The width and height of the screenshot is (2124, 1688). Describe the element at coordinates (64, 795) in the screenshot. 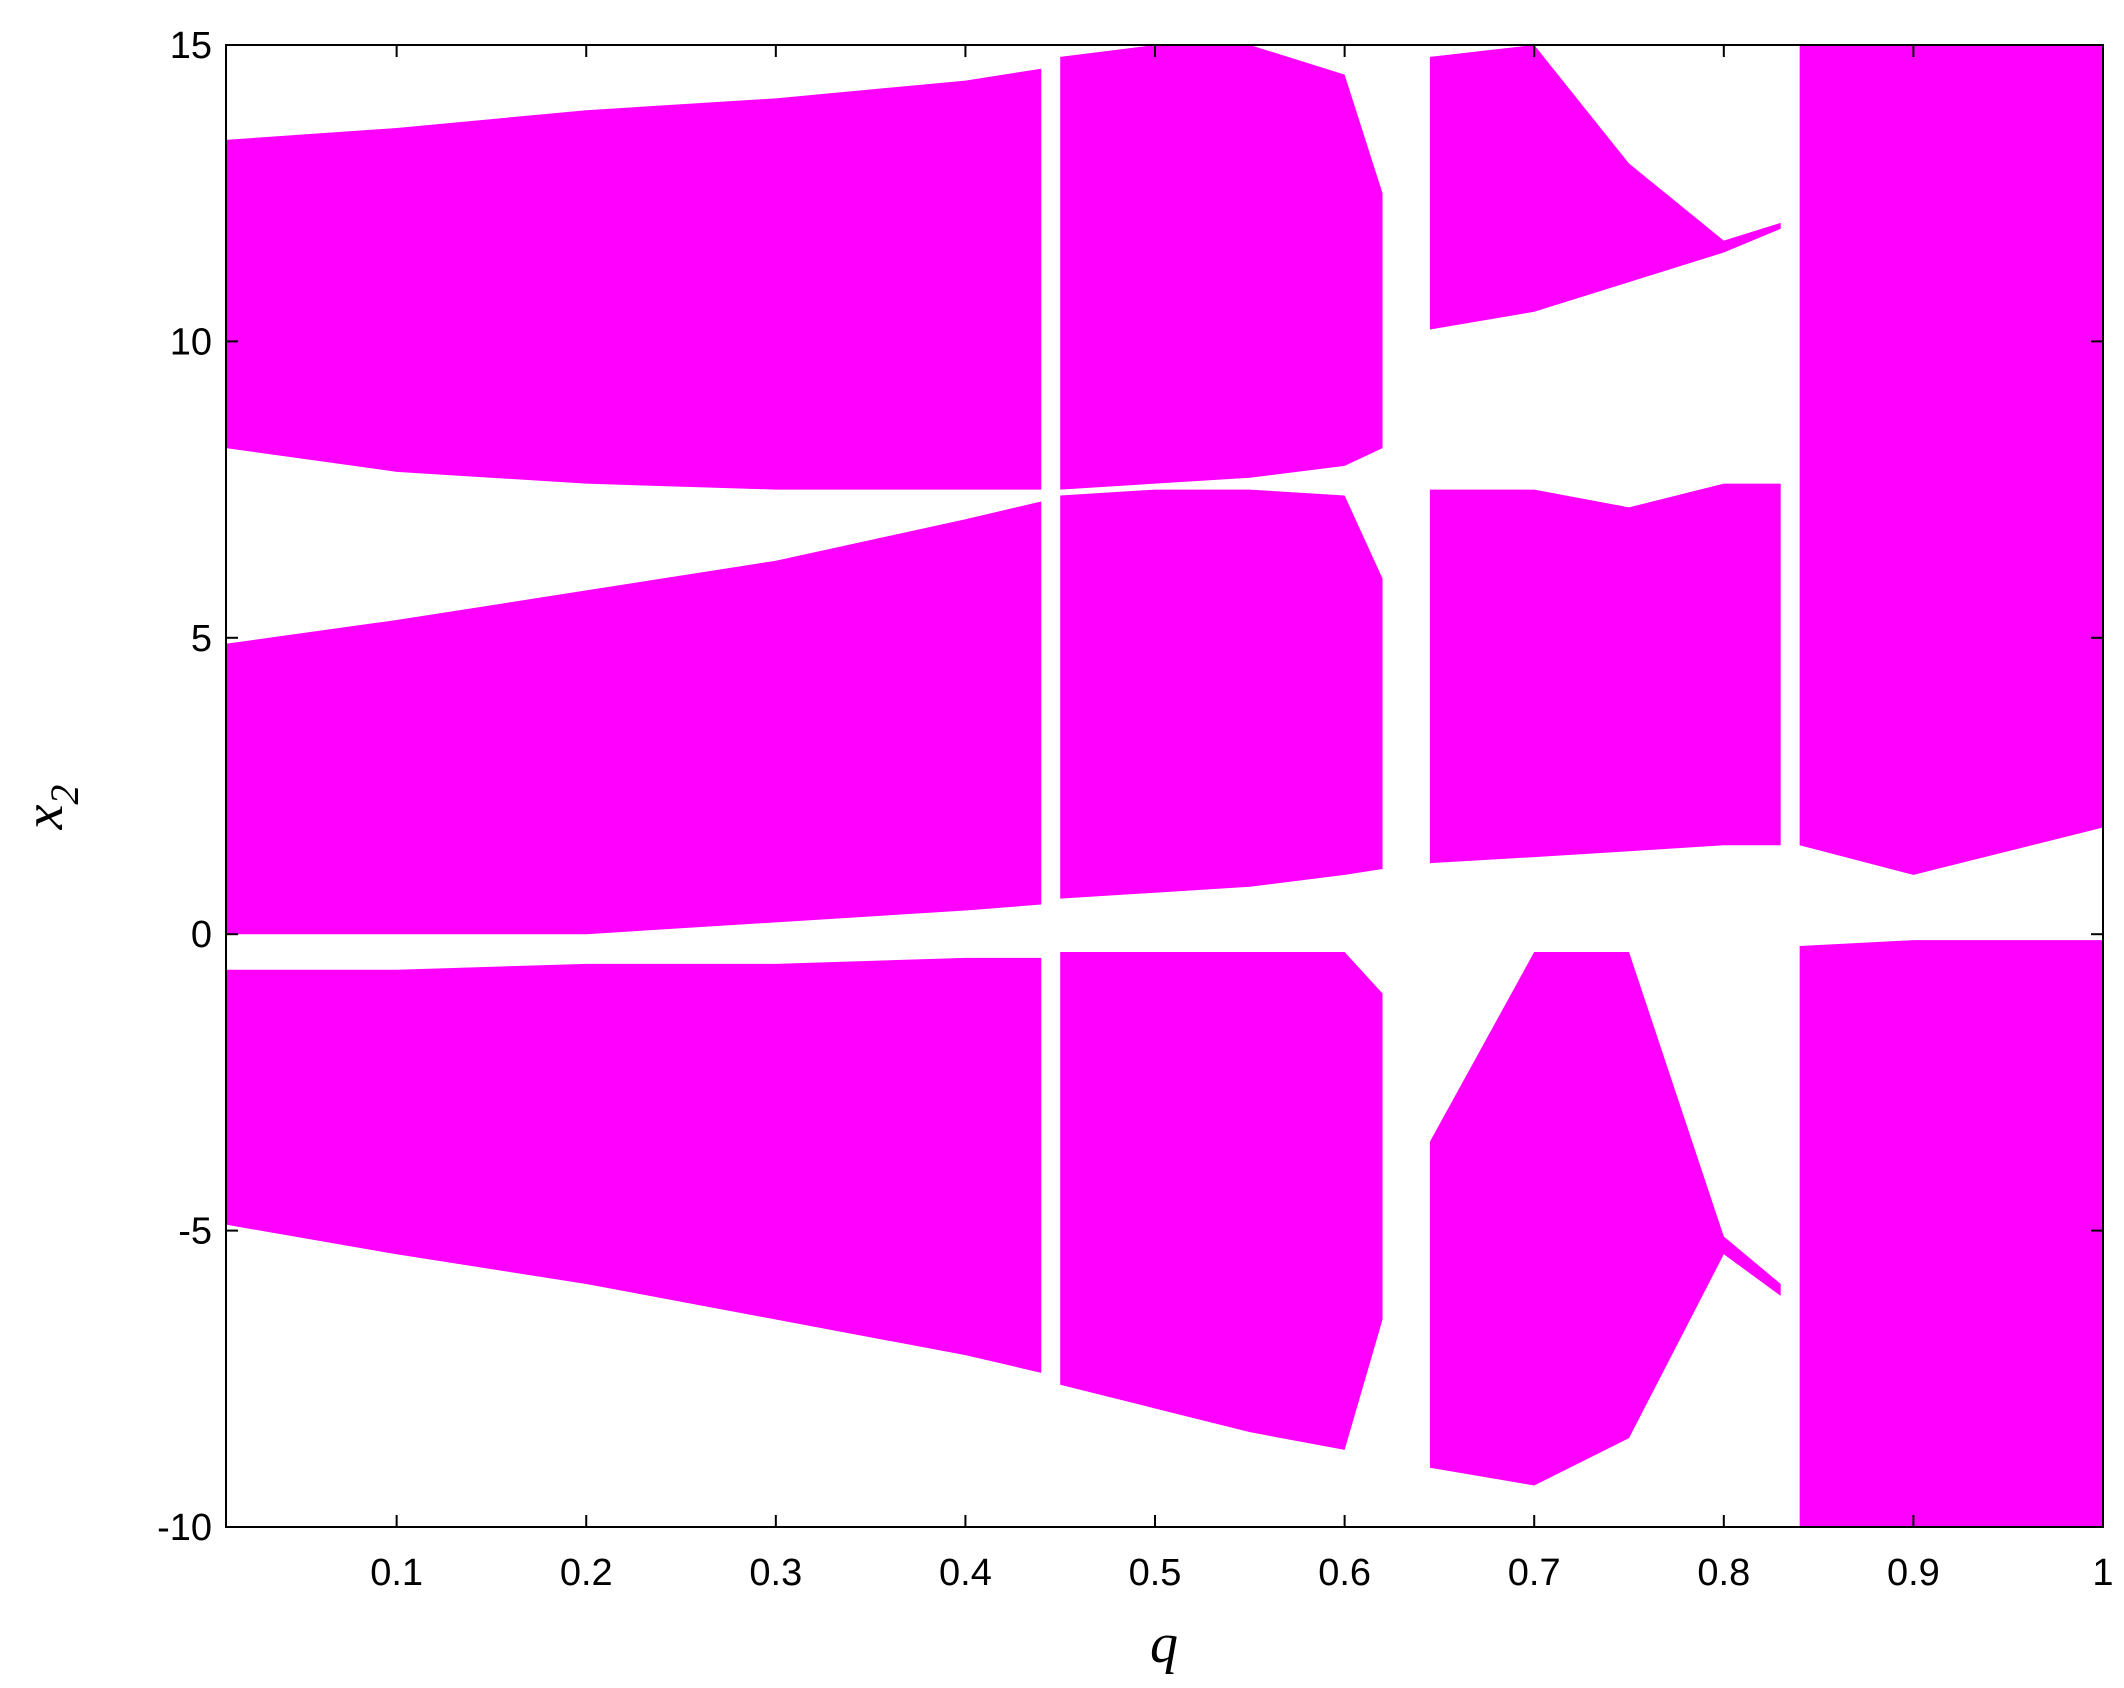

I see `y-label-sub: 2` at that location.